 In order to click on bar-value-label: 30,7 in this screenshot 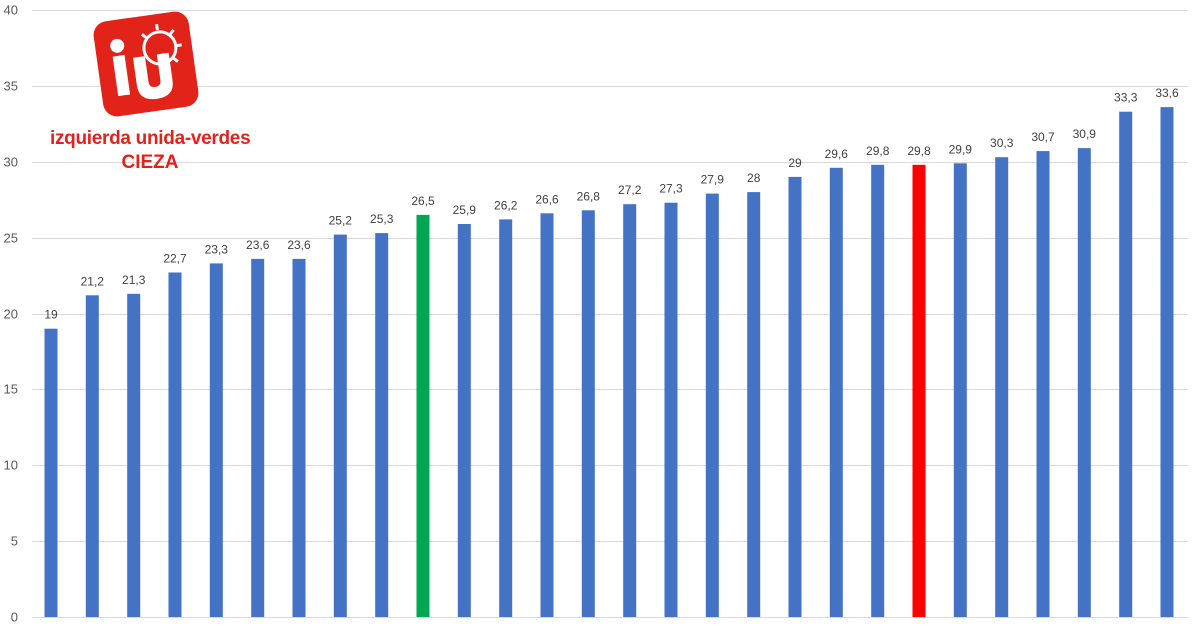, I will do `click(1043, 137)`.